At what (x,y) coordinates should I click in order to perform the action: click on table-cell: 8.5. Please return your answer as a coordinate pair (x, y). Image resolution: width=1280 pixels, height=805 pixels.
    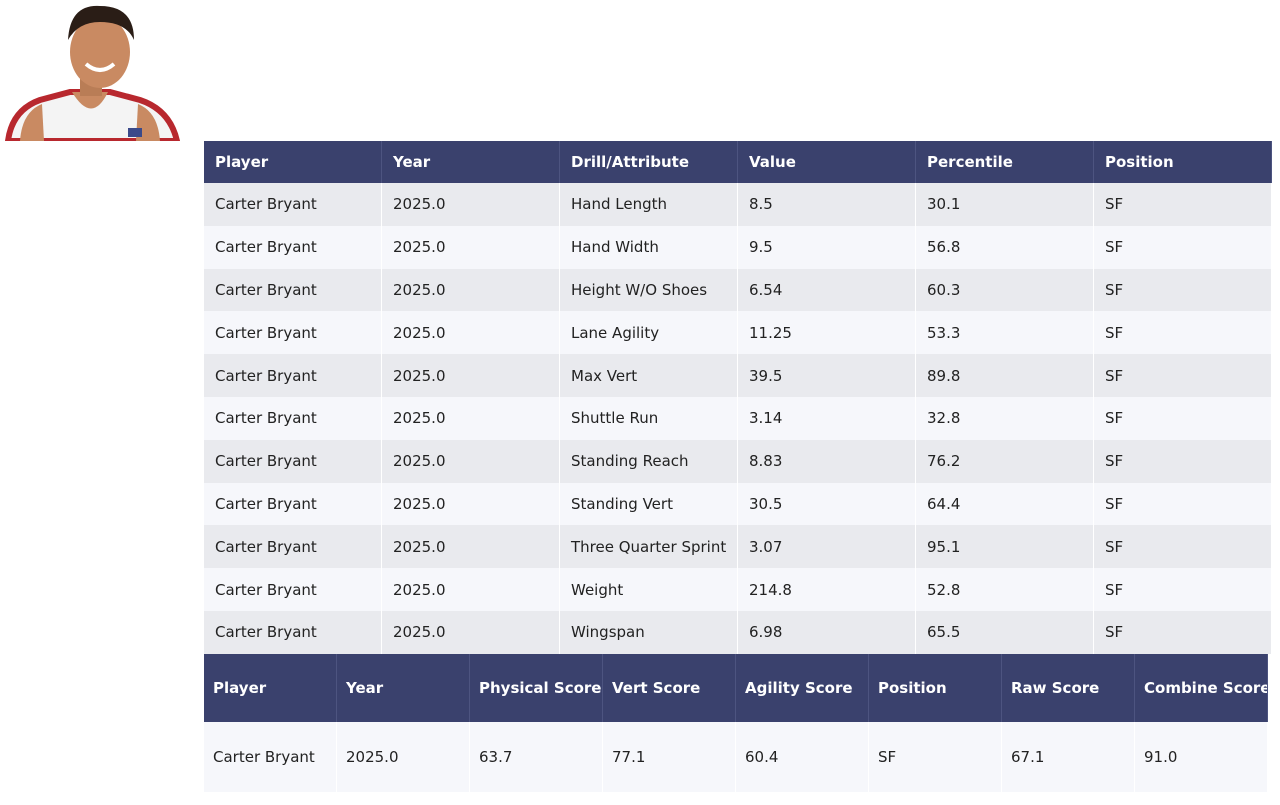
    Looking at the image, I should click on (827, 204).